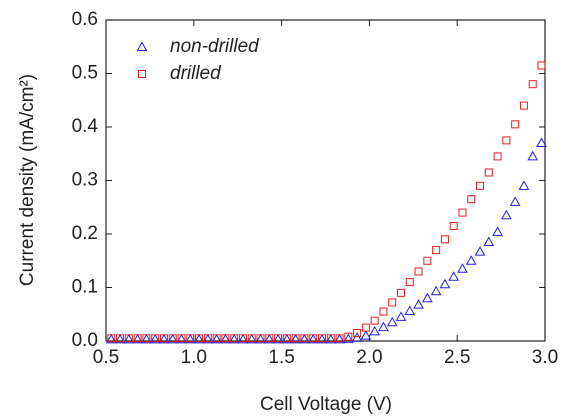  I want to click on y-tick-label: 0.4, so click(85, 126).